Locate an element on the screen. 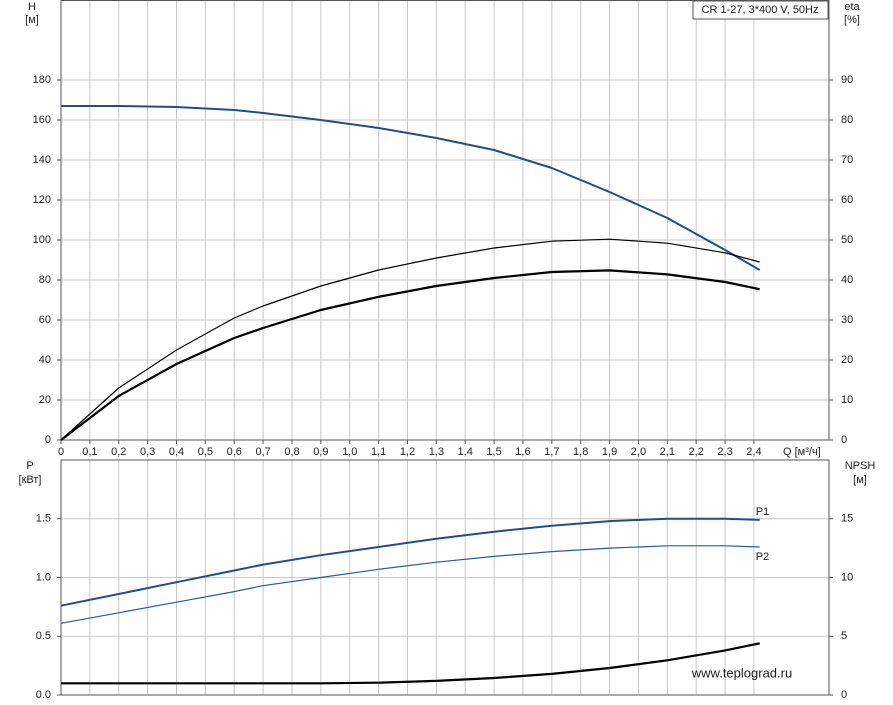  x-tick-label: 1,1 is located at coordinates (378, 452).